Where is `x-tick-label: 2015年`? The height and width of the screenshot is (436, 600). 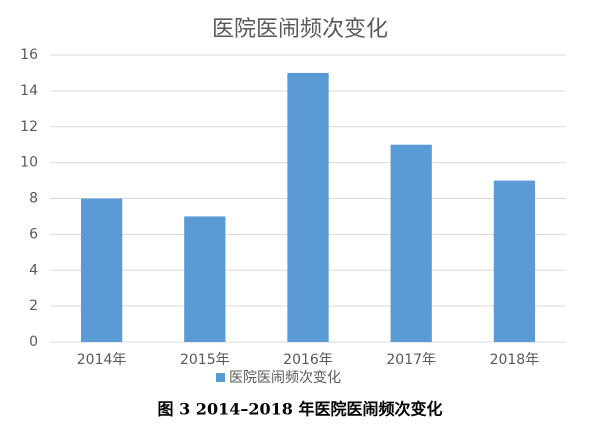
x-tick-label: 2015年 is located at coordinates (205, 360).